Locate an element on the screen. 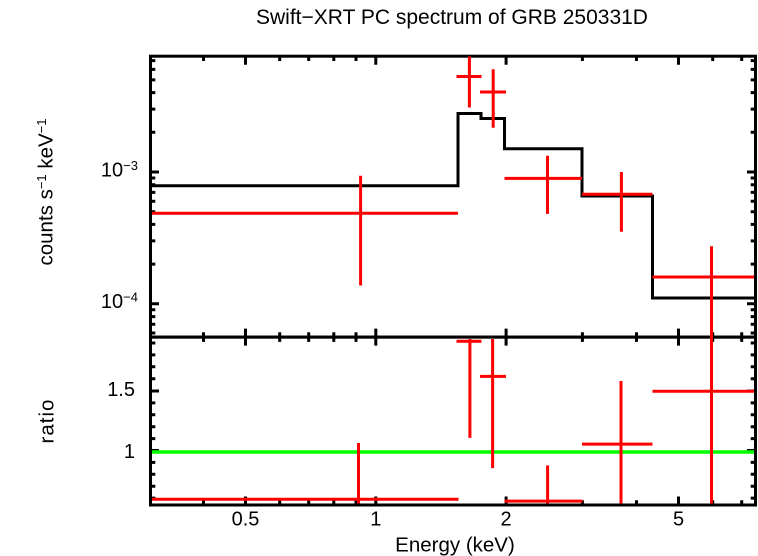 Image resolution: width=758 pixels, height=556 pixels. svg-text: 1.5 is located at coordinates (121, 390).